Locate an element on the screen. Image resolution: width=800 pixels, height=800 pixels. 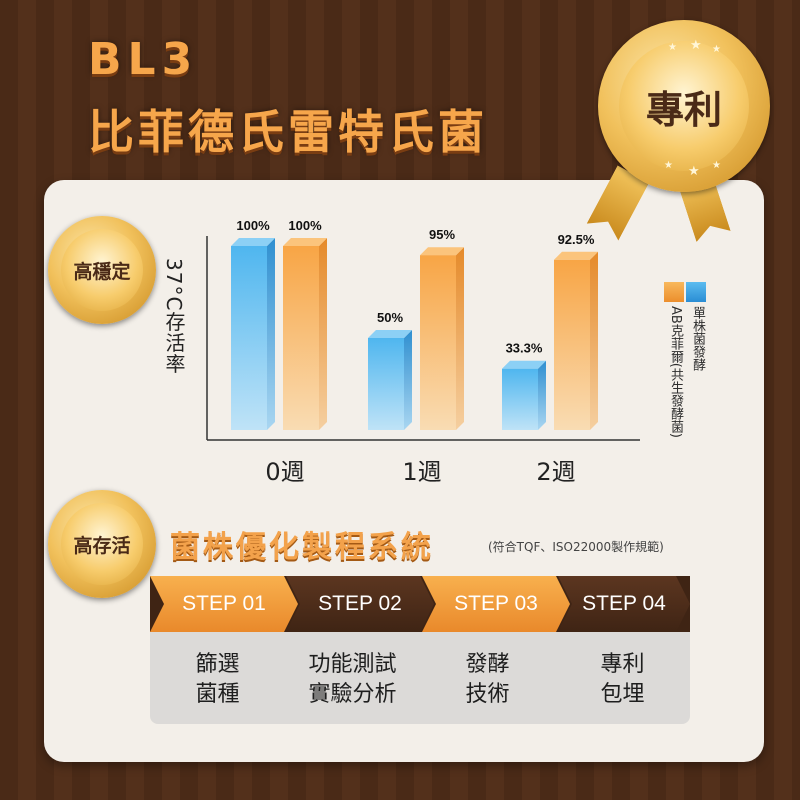
survival-badge-text: 高存活 is located at coordinates (102, 544).